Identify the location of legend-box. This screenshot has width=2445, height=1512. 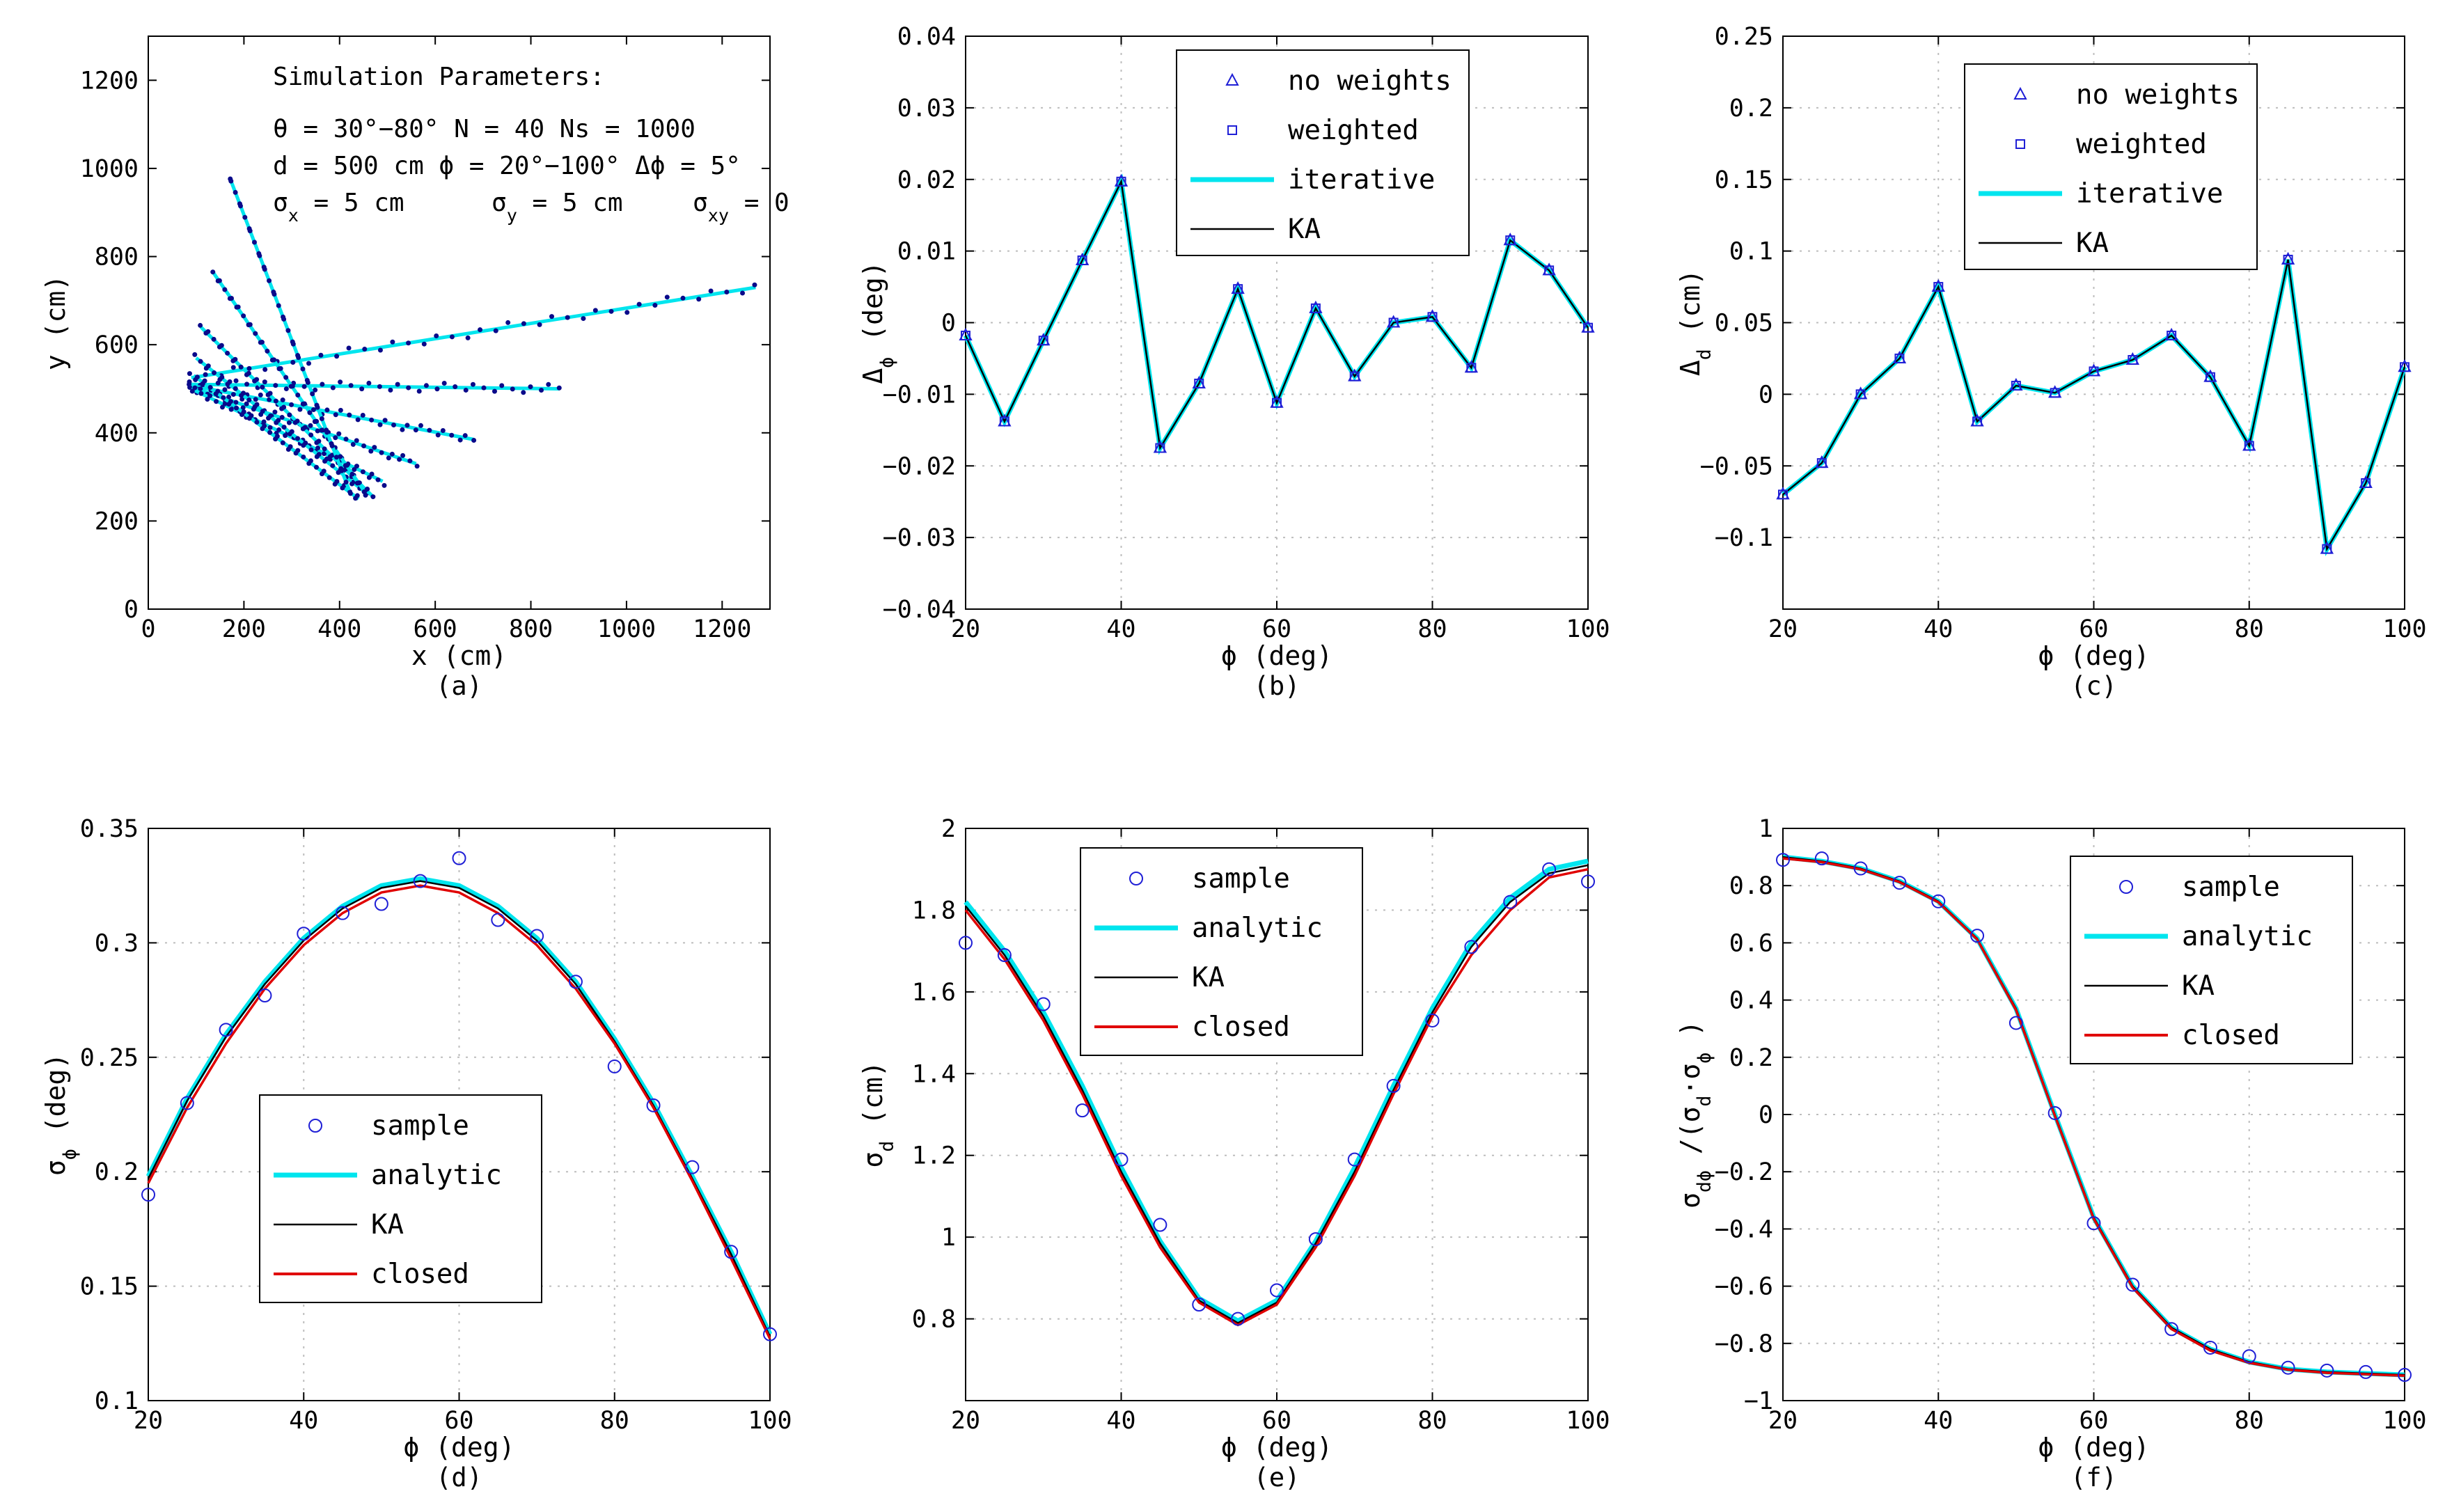
(1323, 152).